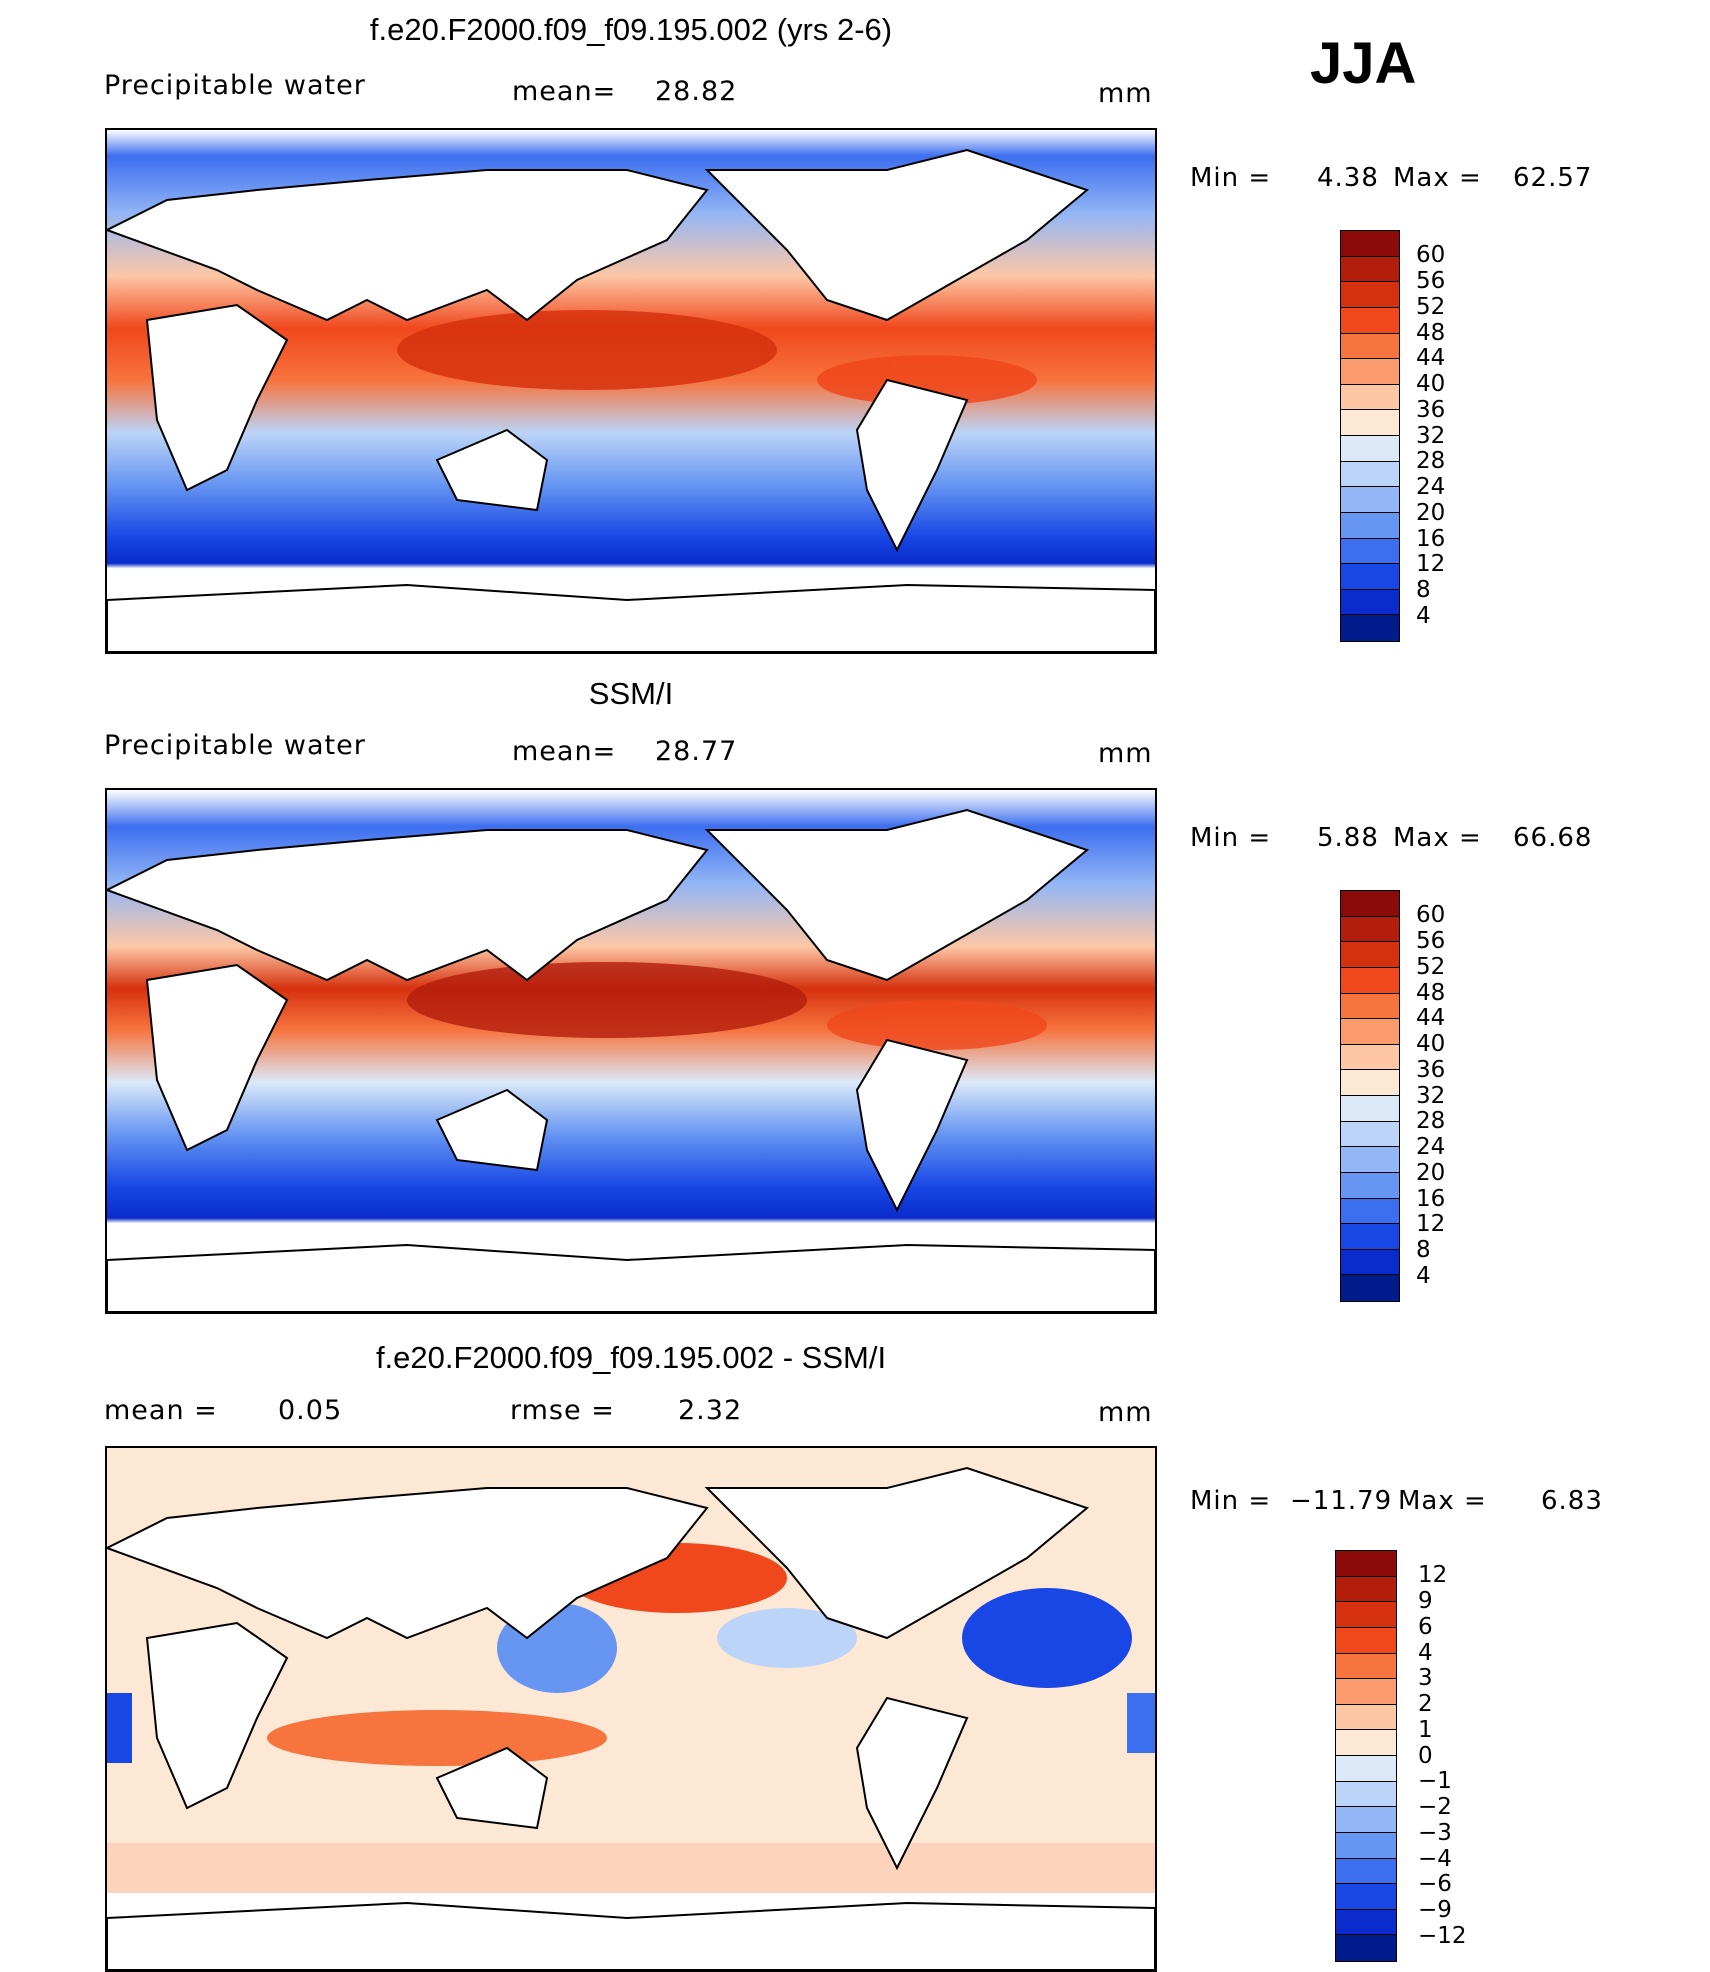 The width and height of the screenshot is (1710, 1972). Describe the element at coordinates (1437, 838) in the screenshot. I see `panel-2-max-label: Max =` at that location.